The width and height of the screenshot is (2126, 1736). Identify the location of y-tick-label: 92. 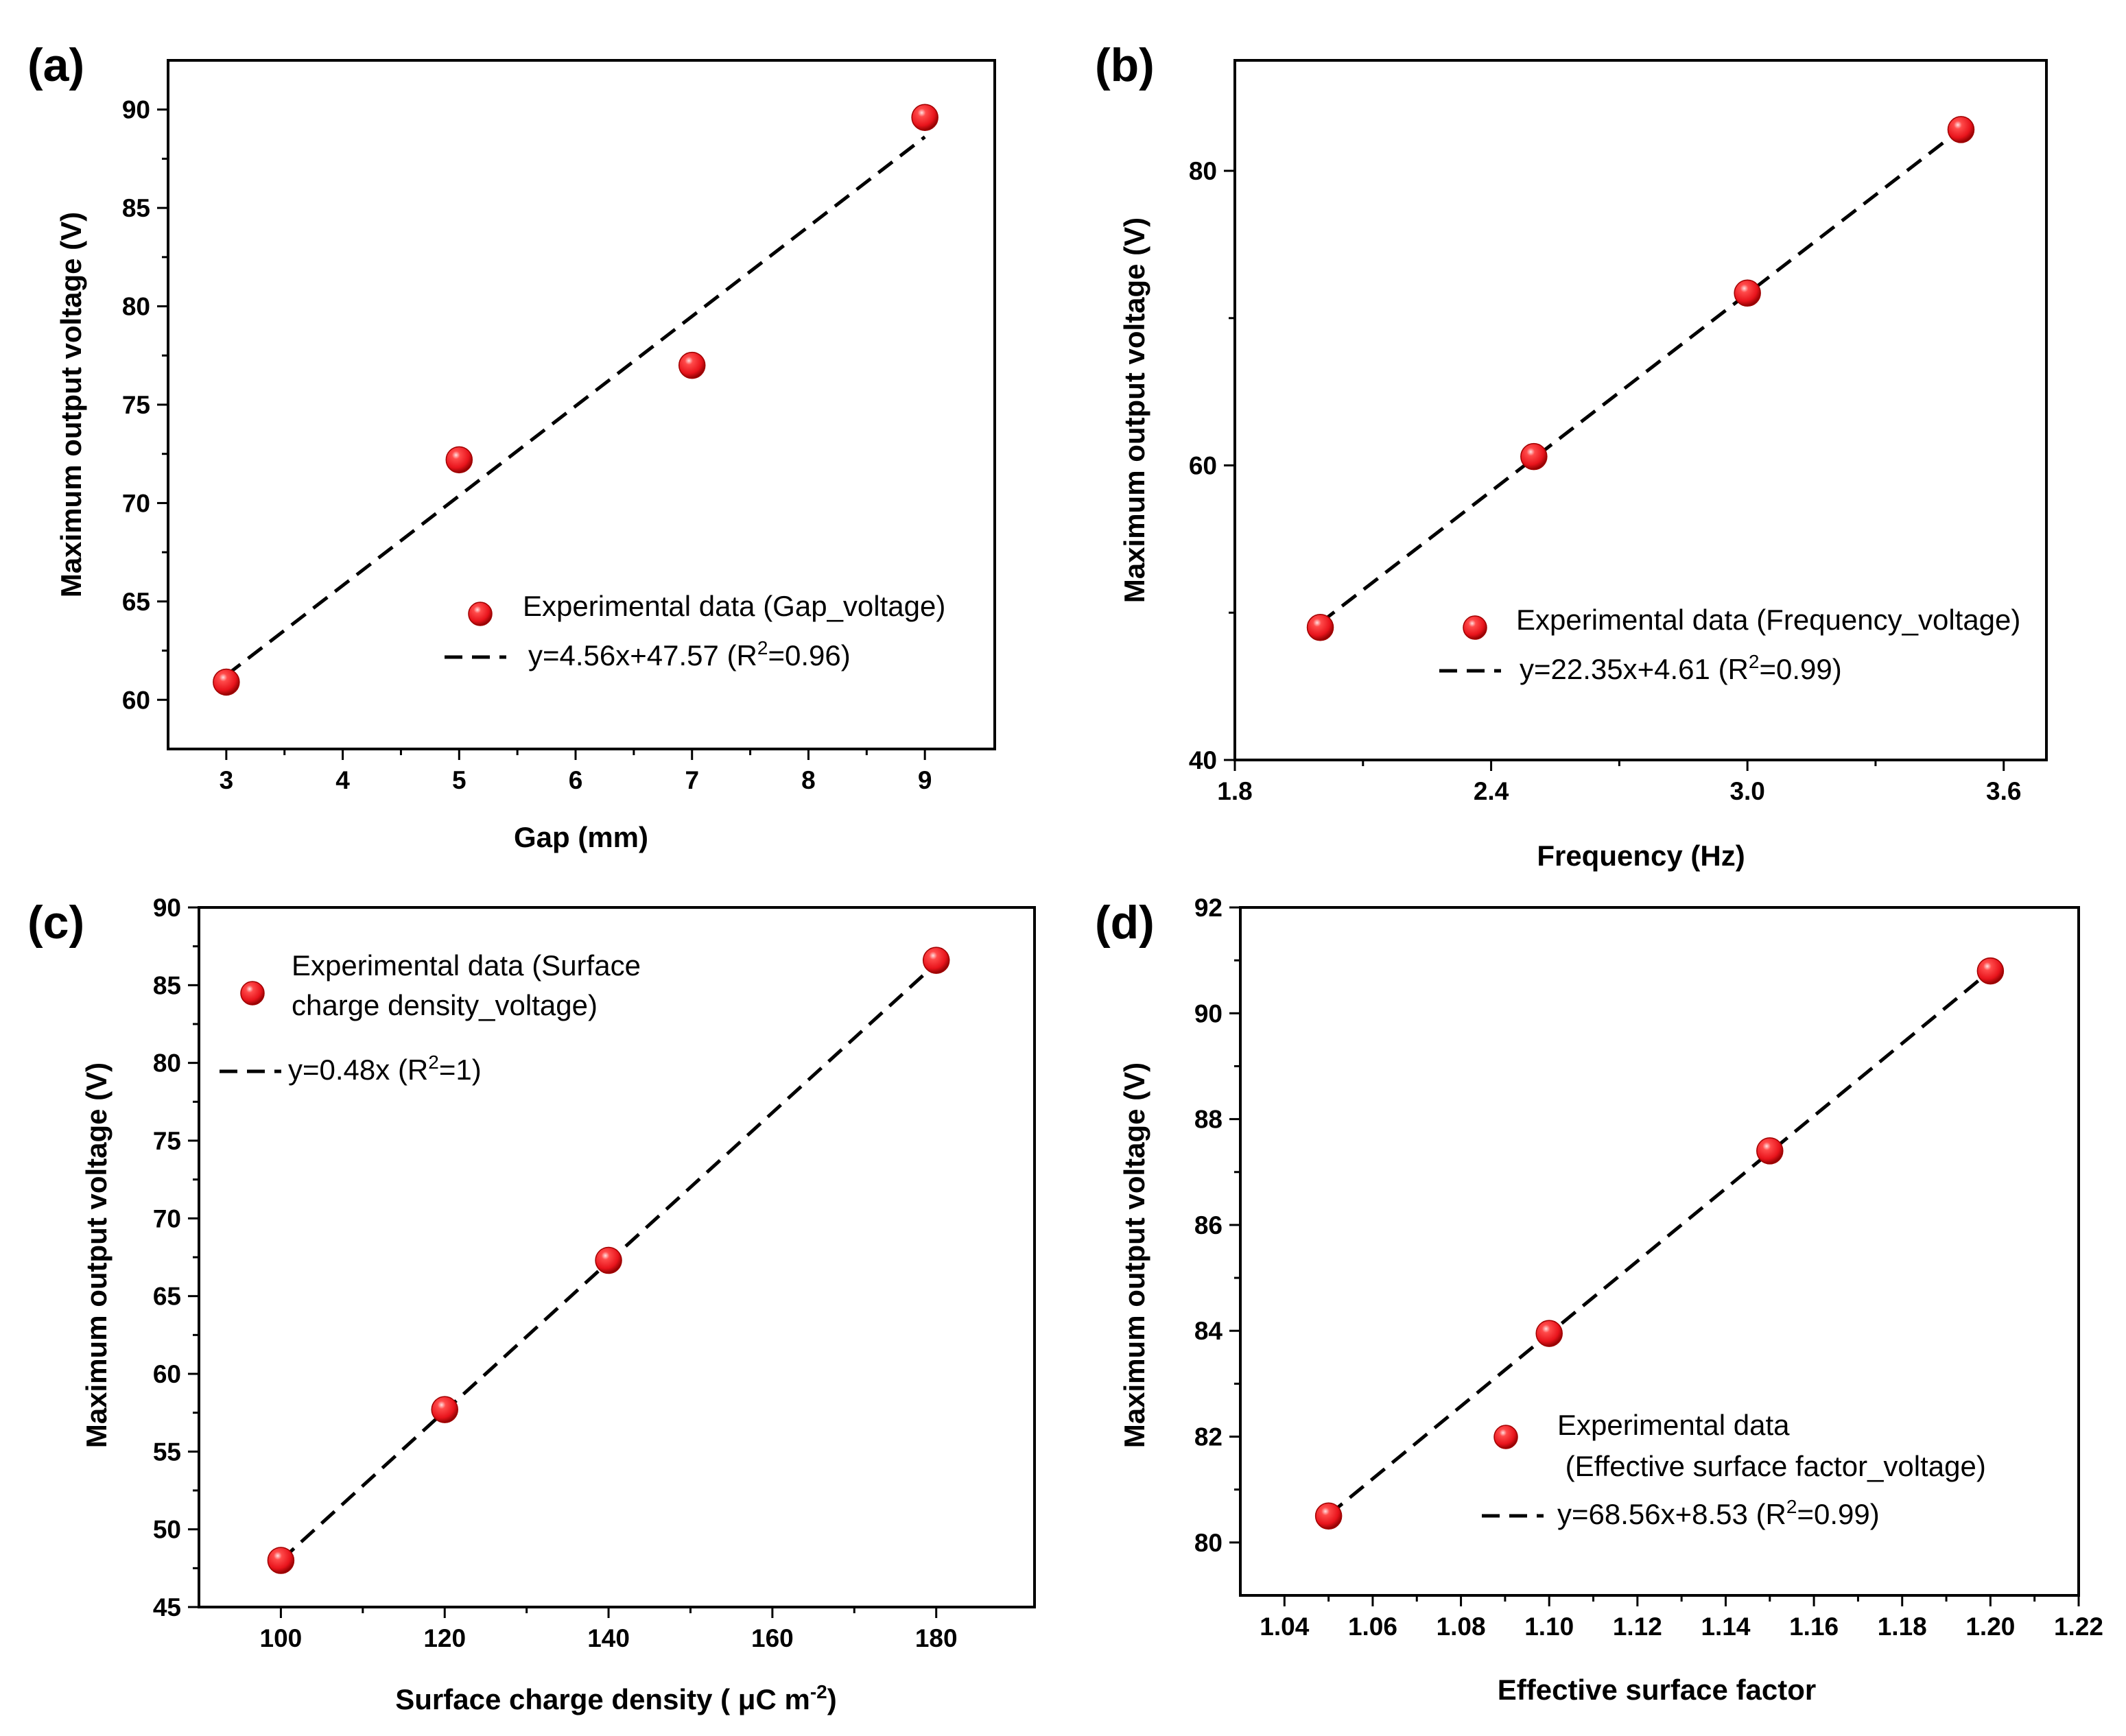
(1208, 908).